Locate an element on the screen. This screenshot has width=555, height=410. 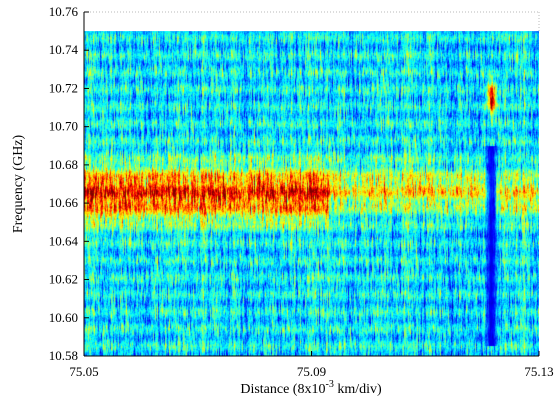
y-axis-title: Frequency (GHz) is located at coordinates (18, 183).